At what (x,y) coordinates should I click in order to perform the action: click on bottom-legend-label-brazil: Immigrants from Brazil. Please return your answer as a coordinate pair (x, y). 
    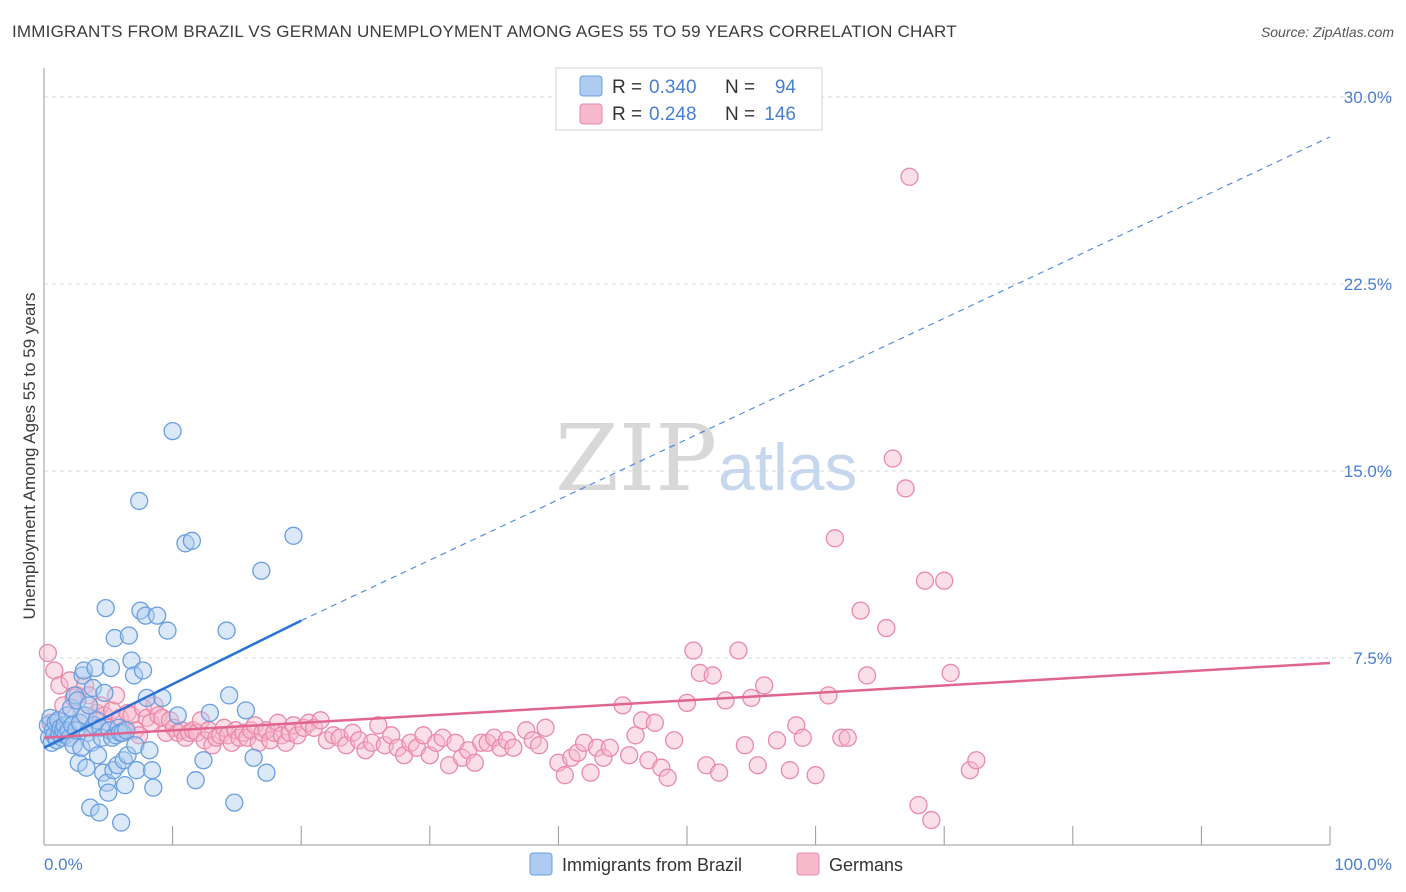
    Looking at the image, I should click on (652, 865).